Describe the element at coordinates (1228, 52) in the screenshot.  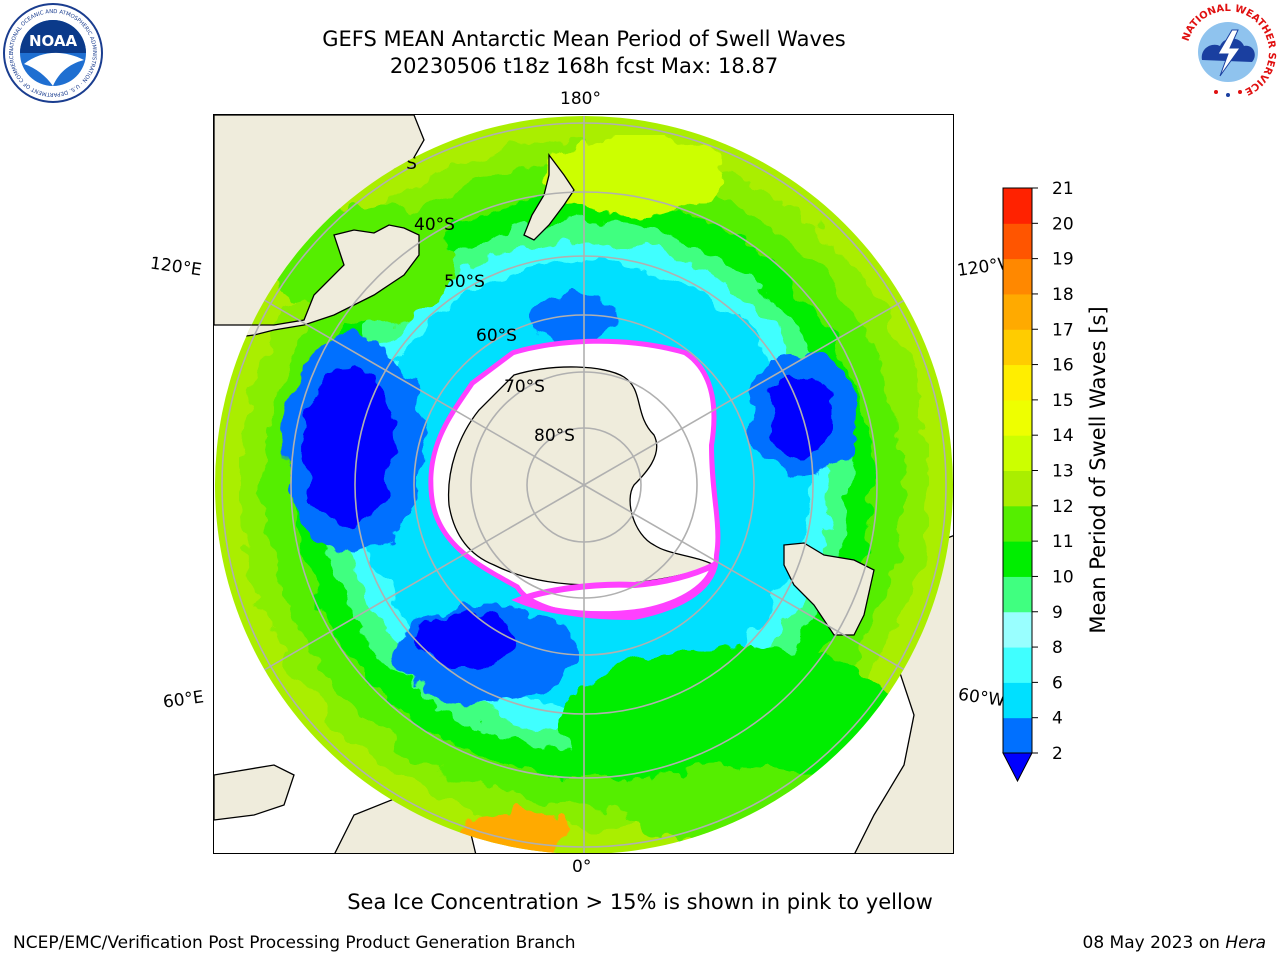
I see `nws-logo: NATIONAL WEATHER SERVICE` at that location.